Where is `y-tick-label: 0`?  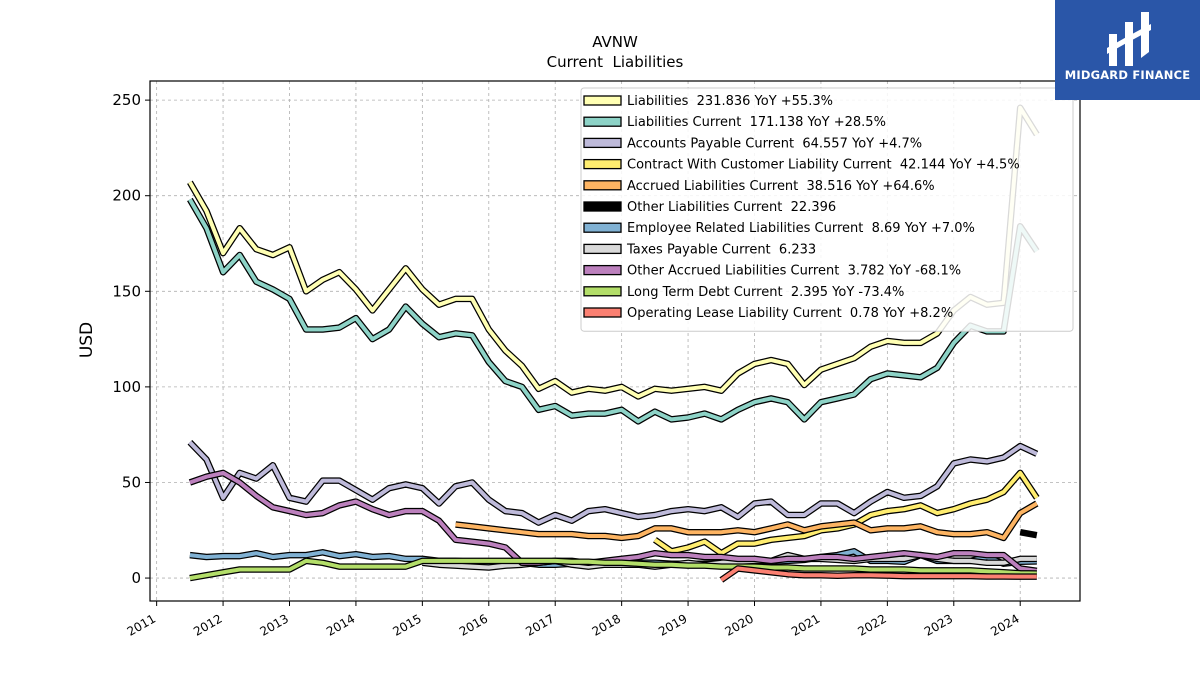
y-tick-label: 0 is located at coordinates (136, 578).